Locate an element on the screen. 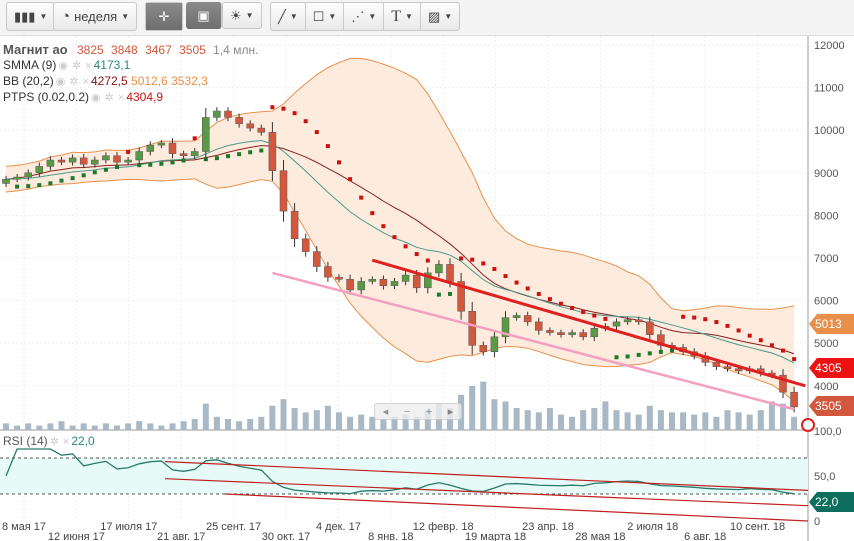 The width and height of the screenshot is (854, 541). shape-tool-button: ☐ ▼ is located at coordinates (325, 16).